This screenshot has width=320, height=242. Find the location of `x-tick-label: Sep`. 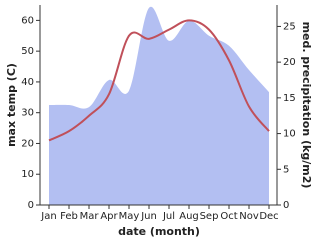

x-tick-label: Sep is located at coordinates (209, 216).